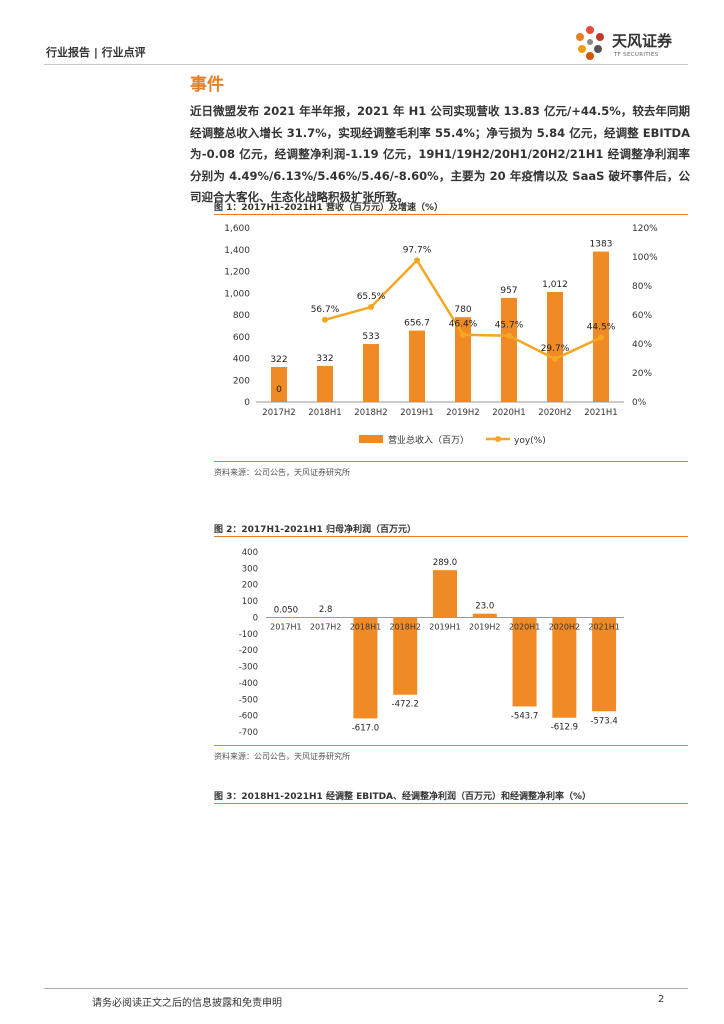 This screenshot has height=1024, width=724. I want to click on revenue-bar-label: 332, so click(324, 359).